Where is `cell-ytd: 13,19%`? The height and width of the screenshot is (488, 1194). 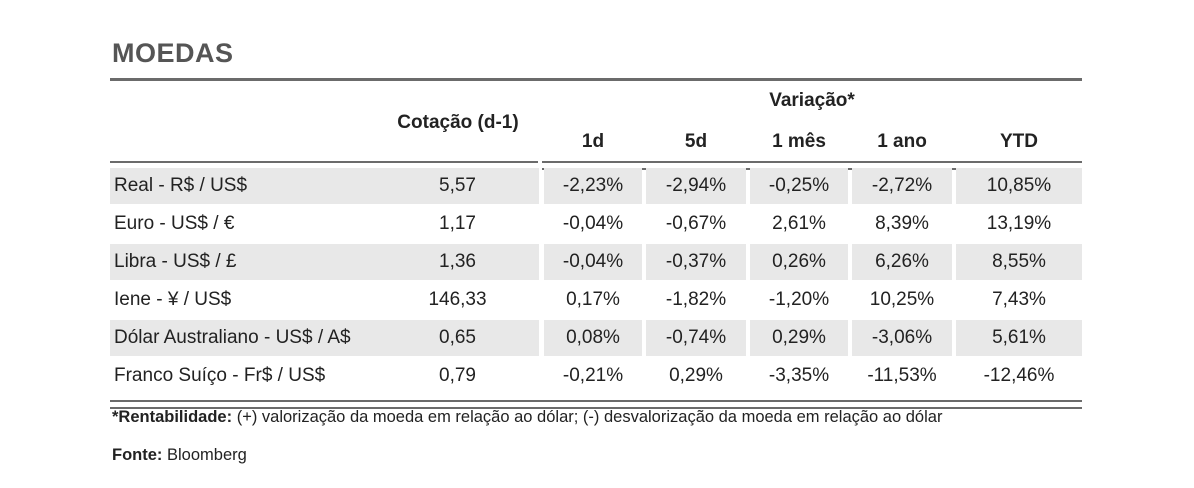 cell-ytd: 13,19% is located at coordinates (1019, 223).